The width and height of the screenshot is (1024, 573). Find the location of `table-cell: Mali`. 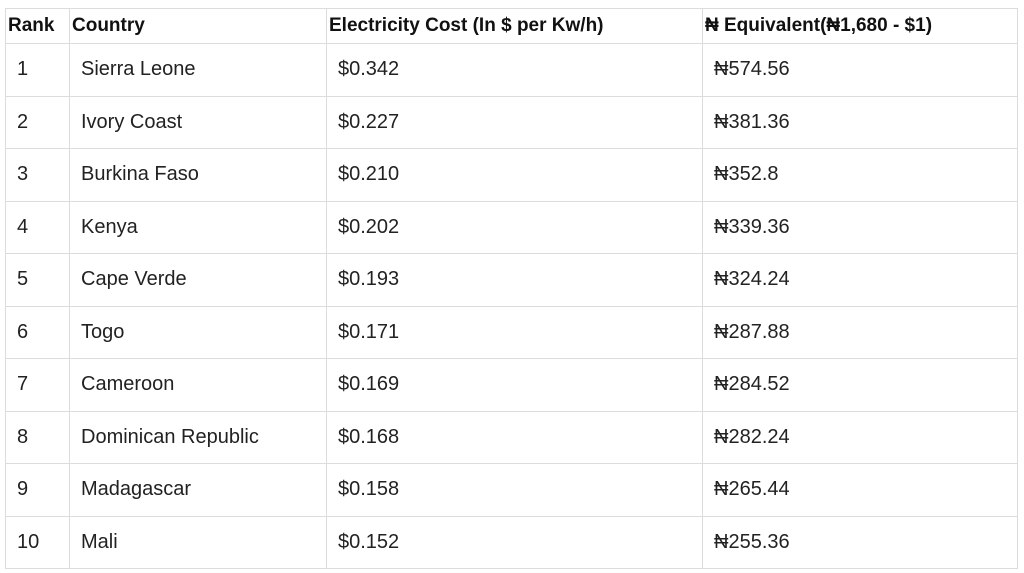

table-cell: Mali is located at coordinates (198, 542).